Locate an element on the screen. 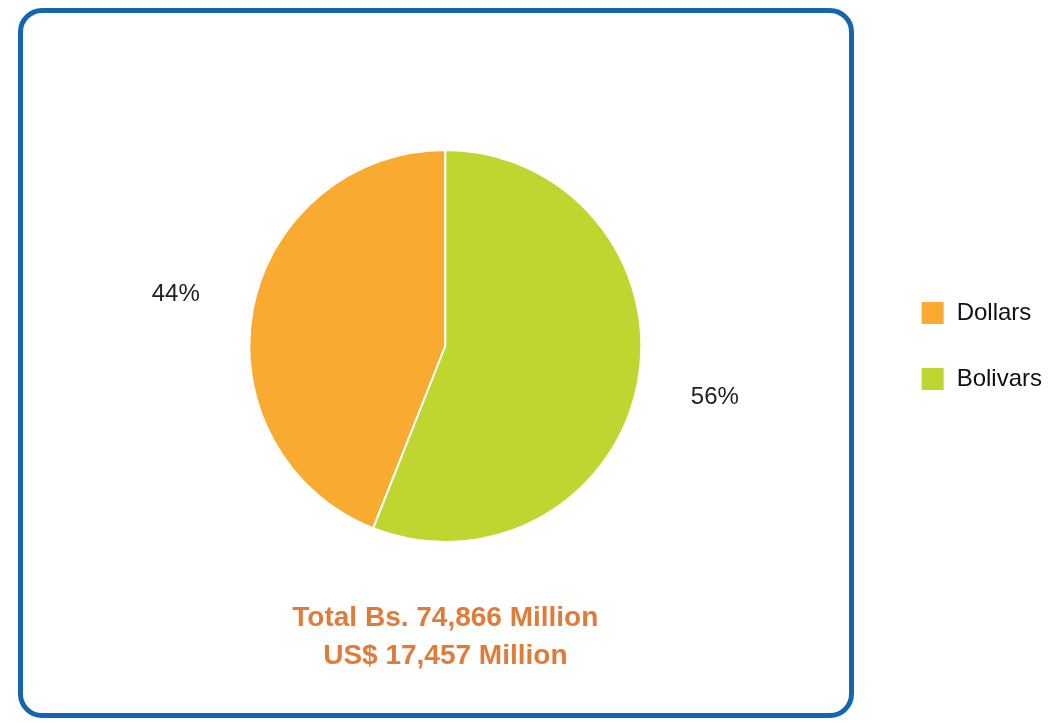 The image size is (1052, 723). legend-label: Bolivars is located at coordinates (999, 377).